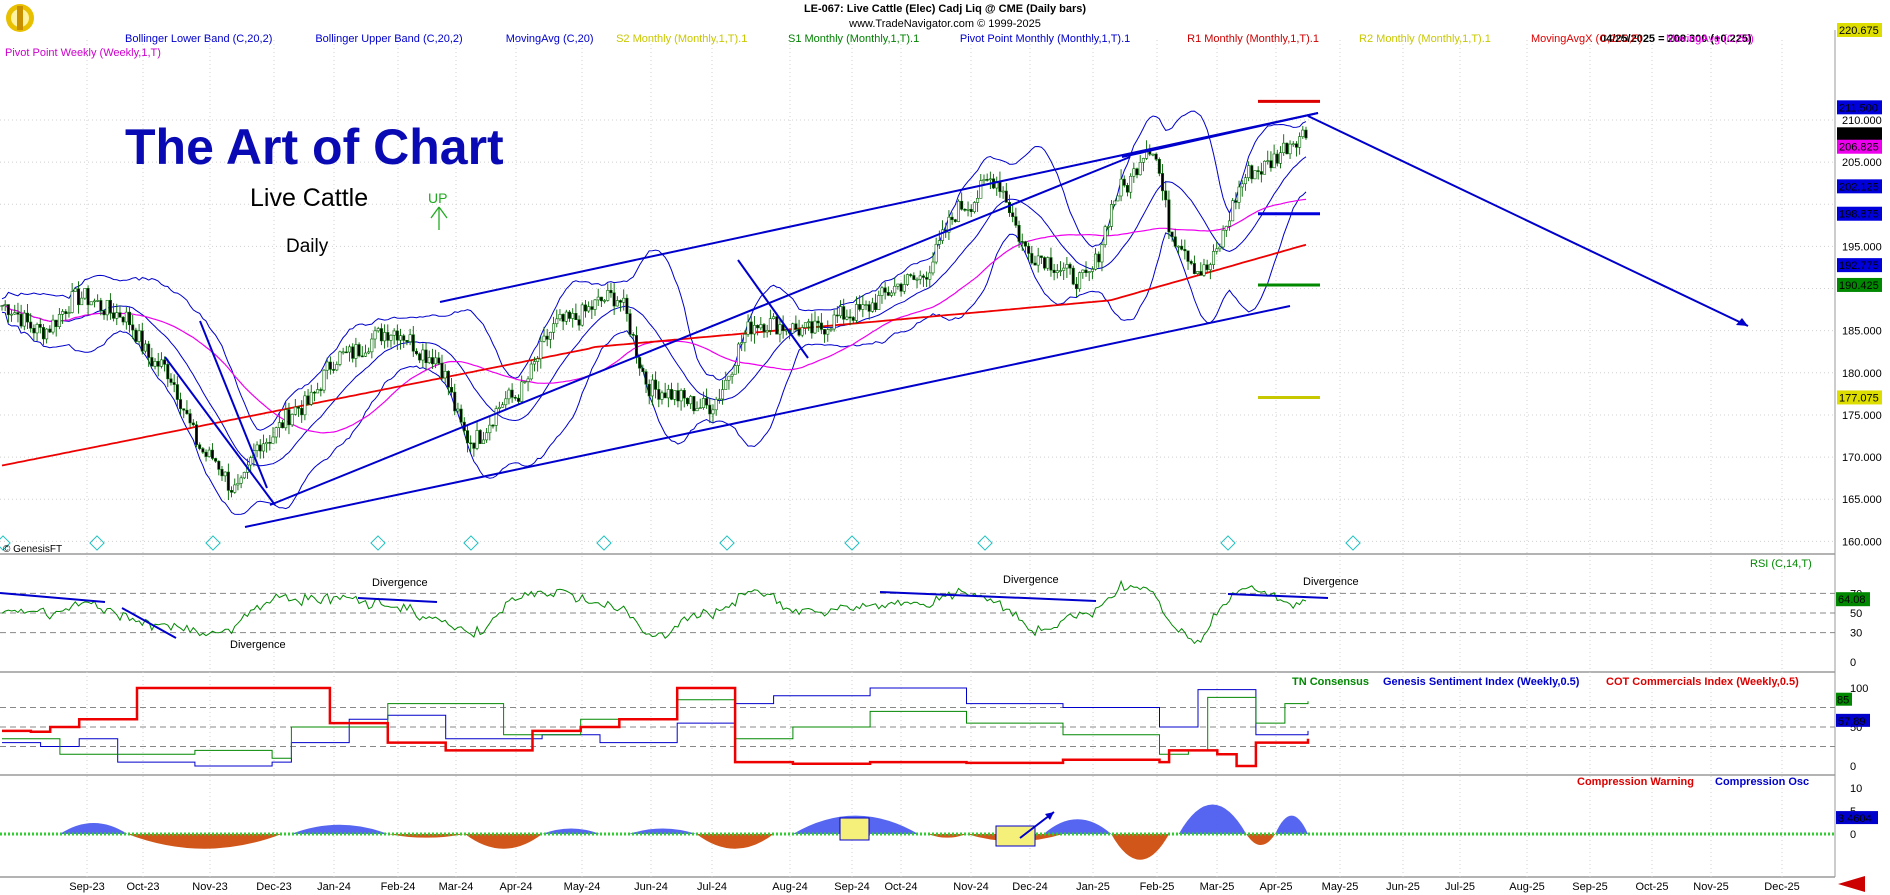 The width and height of the screenshot is (1890, 895). Describe the element at coordinates (198, 39) in the screenshot. I see `legend-item: Bollinger Lower Band (C,20,2)` at that location.